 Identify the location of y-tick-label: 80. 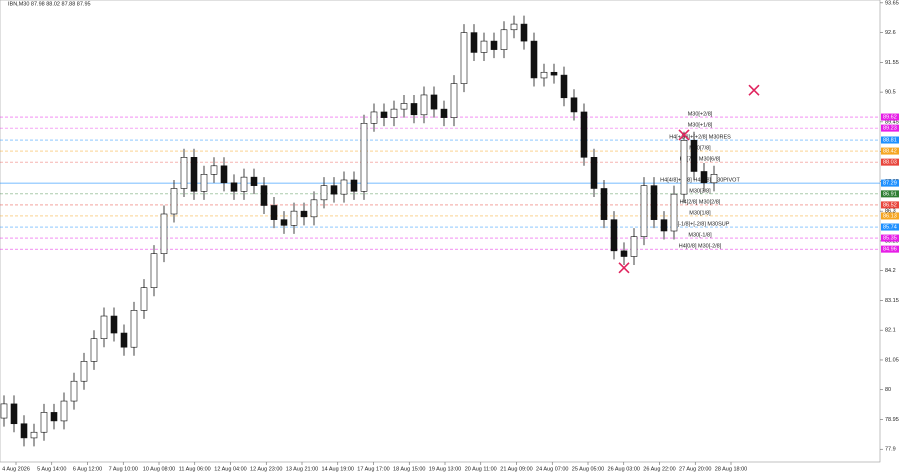
(888, 390).